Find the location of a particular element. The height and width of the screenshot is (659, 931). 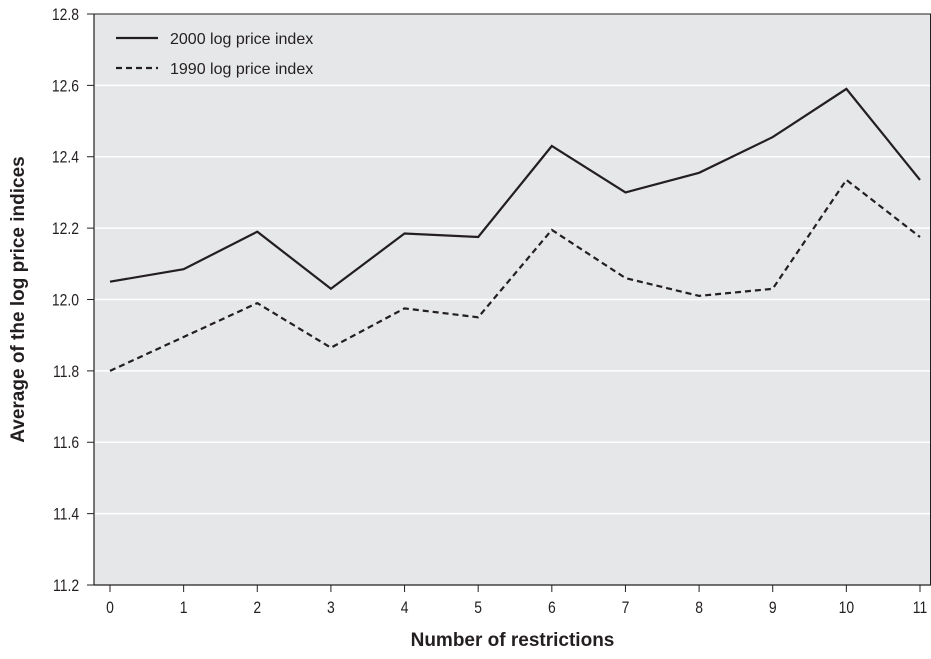

x-tick-label: 3 is located at coordinates (331, 608).